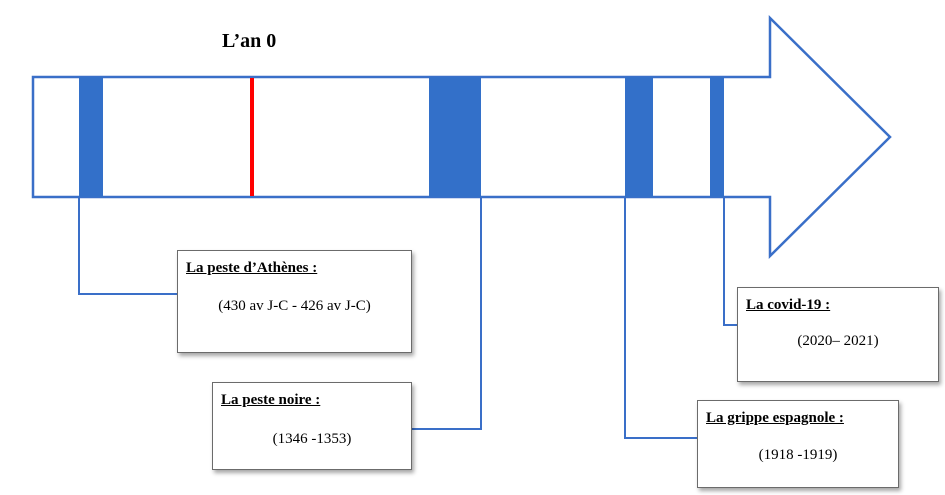  Describe the element at coordinates (455, 137) in the screenshot. I see `peste-noire-period-block` at that location.